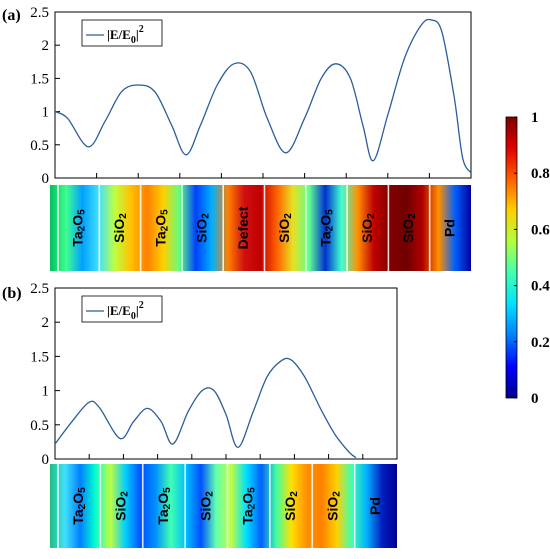 The image size is (550, 559). Describe the element at coordinates (535, 399) in the screenshot. I see `colorbar-tick-label: 0` at that location.